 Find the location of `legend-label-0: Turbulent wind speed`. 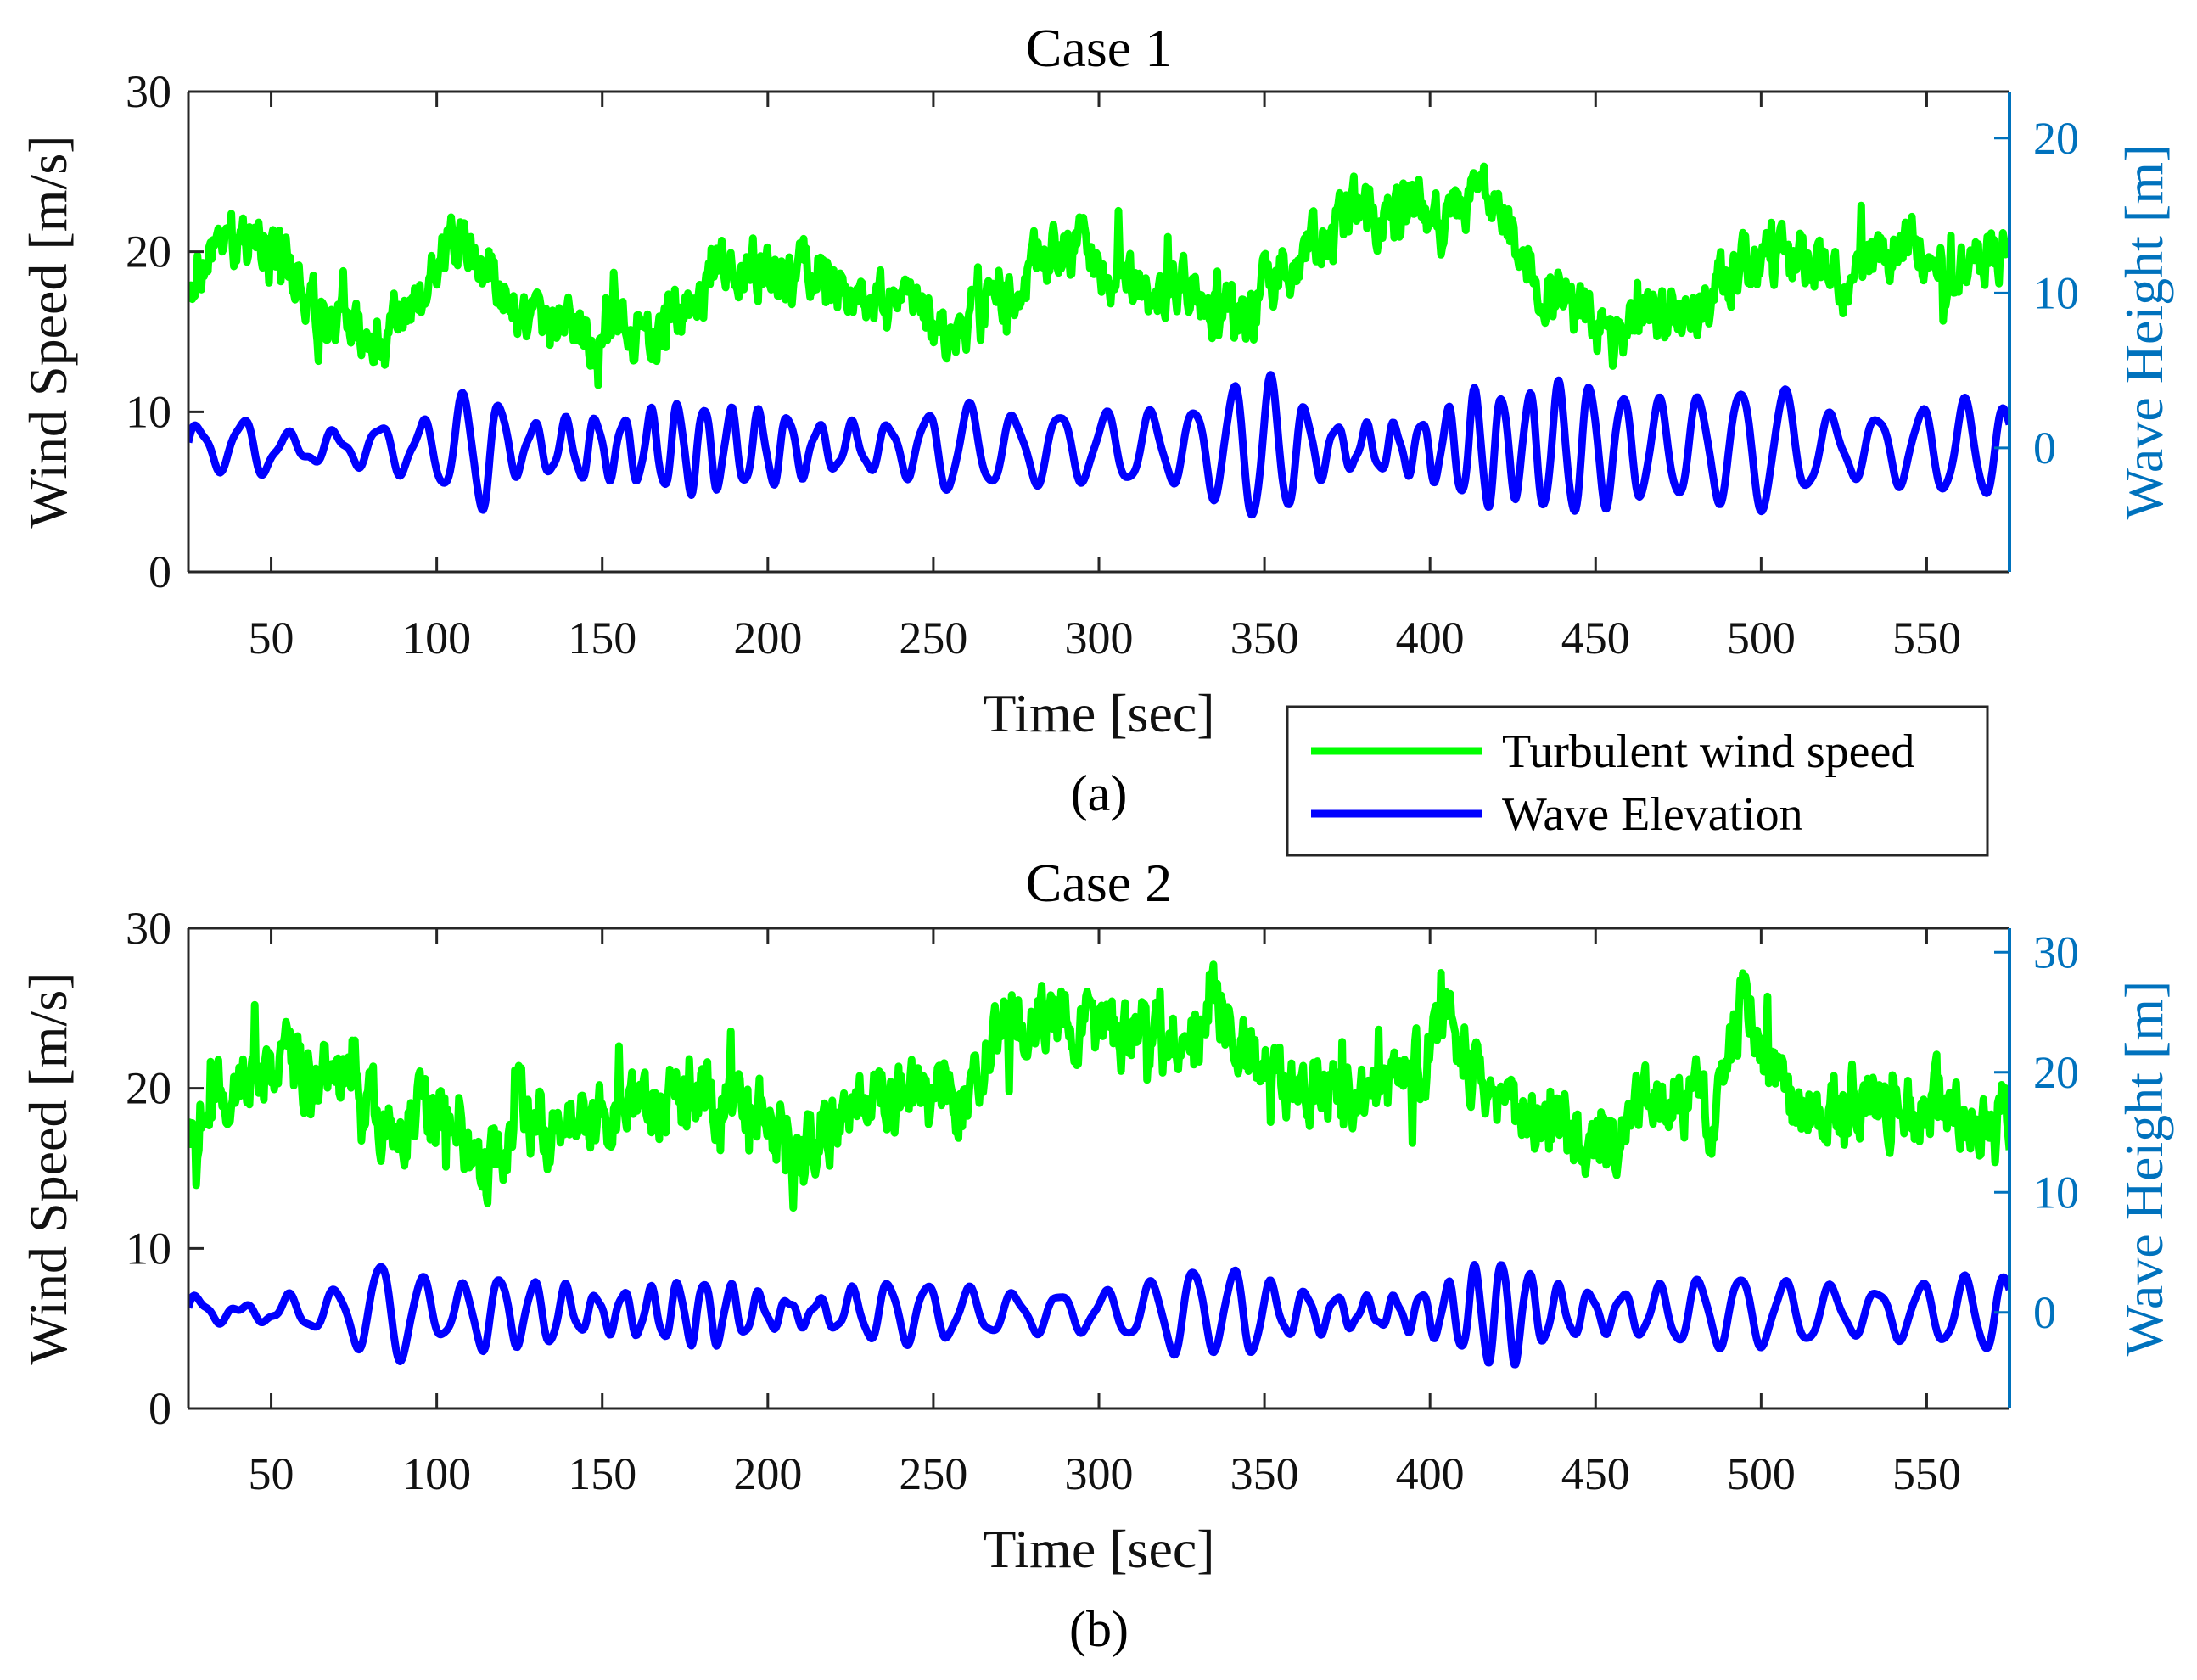

legend-label-0: Turbulent wind speed is located at coordinates (1708, 751).